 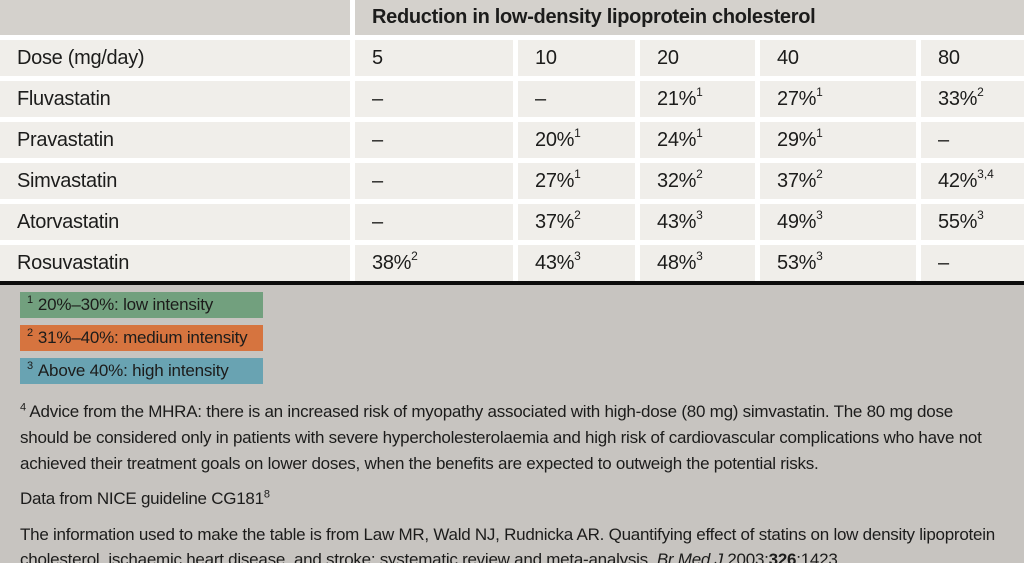 What do you see at coordinates (434, 263) in the screenshot?
I see `value-cell: 38%2` at bounding box center [434, 263].